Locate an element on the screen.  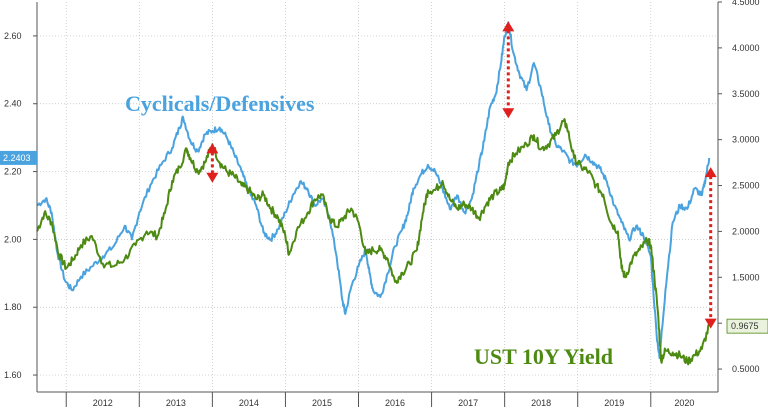
y-left-tick-label: 2.40 is located at coordinates (13, 104).